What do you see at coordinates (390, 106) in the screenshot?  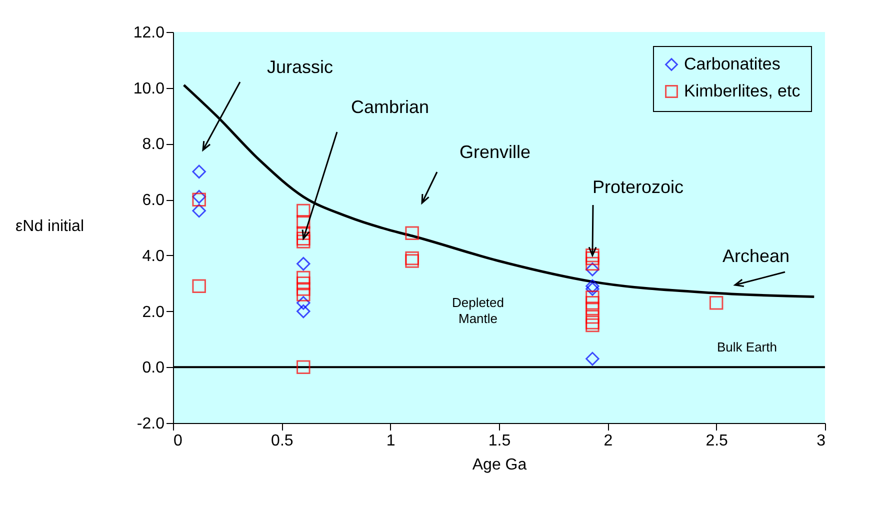 I see `annotation: Cambrian` at bounding box center [390, 106].